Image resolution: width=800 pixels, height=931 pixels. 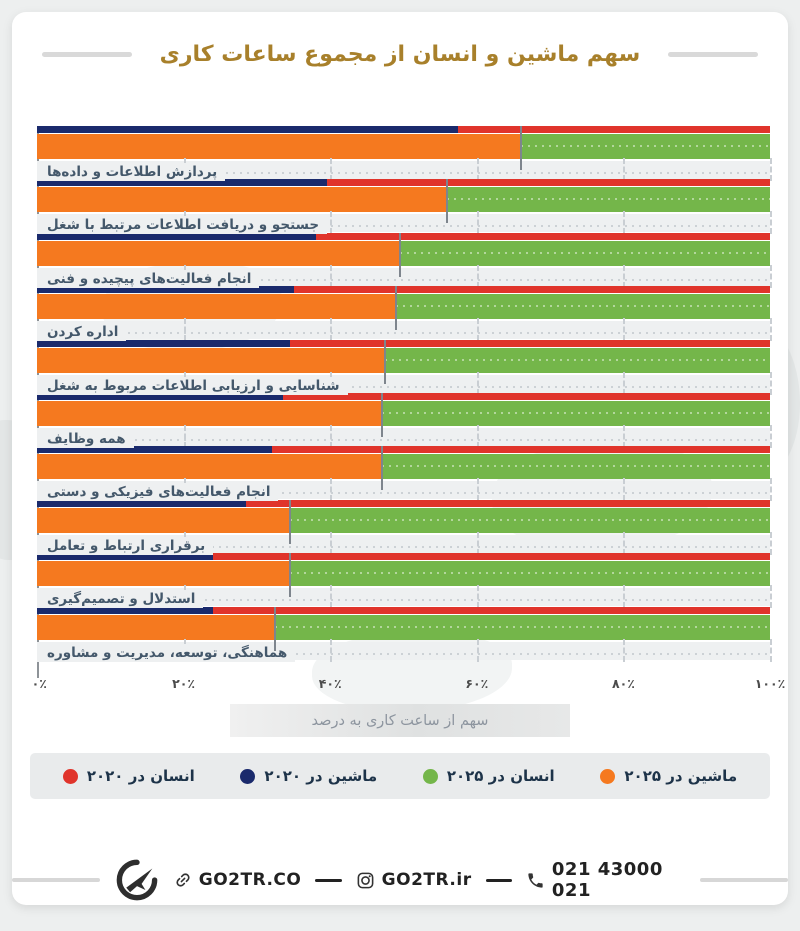 What do you see at coordinates (404, 581) in the screenshot?
I see `chart-row: استدلال و تصمیم‌گیری` at bounding box center [404, 581].